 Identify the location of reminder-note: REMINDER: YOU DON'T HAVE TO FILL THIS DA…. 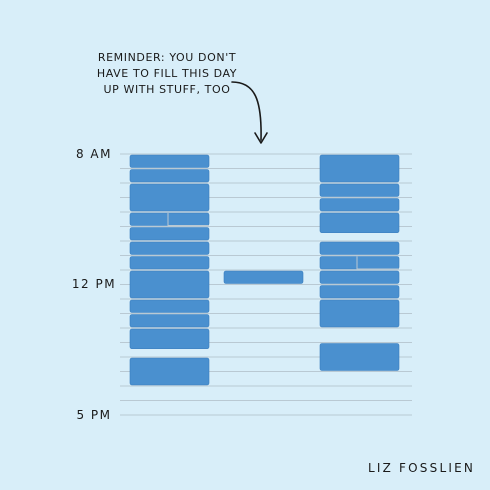
(167, 74).